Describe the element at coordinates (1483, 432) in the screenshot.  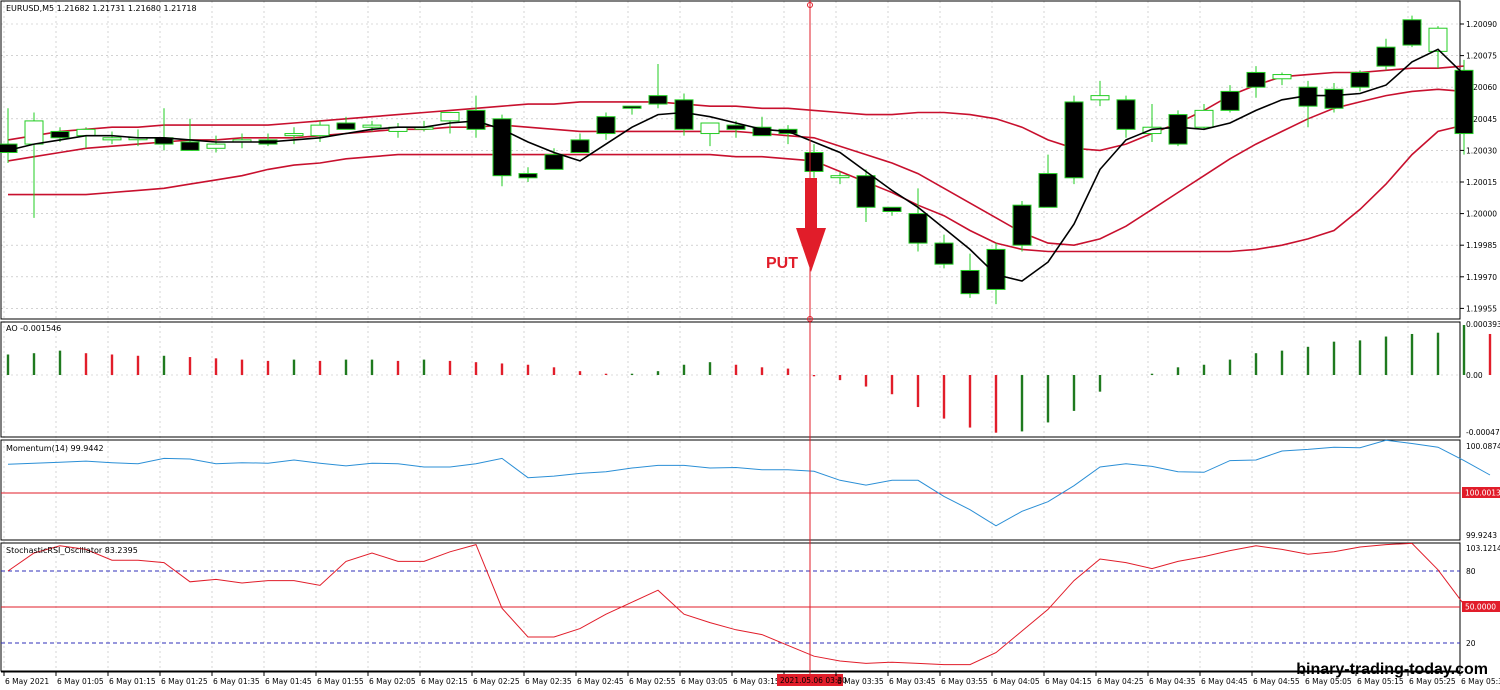
I see `ao-tick-label: -0.00047` at that location.